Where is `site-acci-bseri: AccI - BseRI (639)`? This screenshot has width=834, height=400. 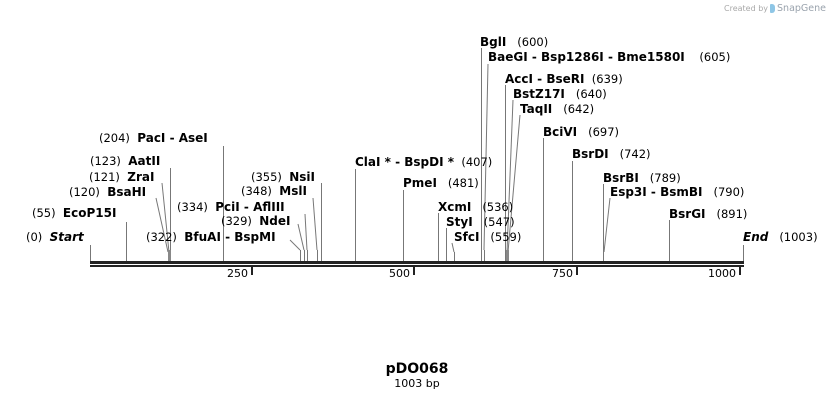
site-acci-bseri: AccI - BseRI (639) is located at coordinates (564, 79).